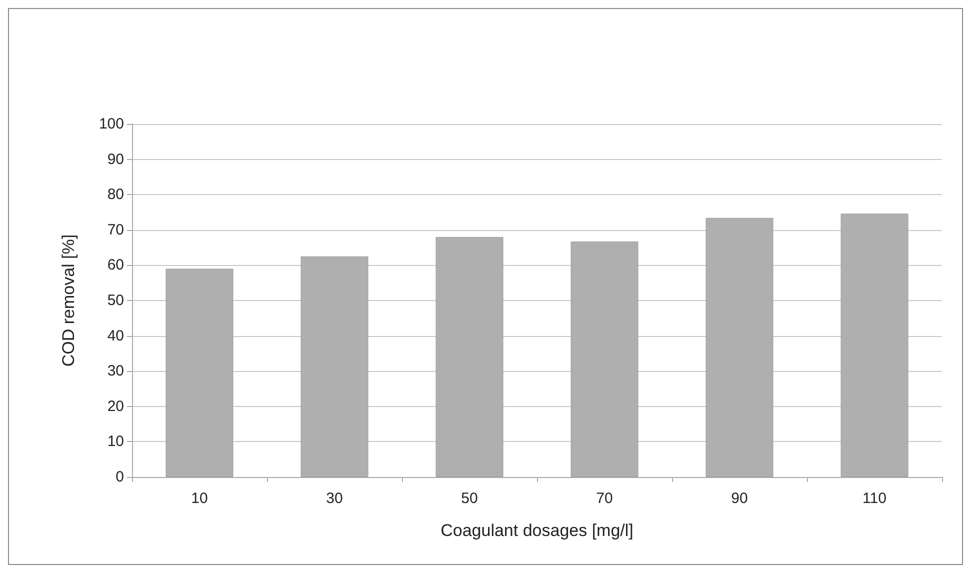 The image size is (971, 573). Describe the element at coordinates (469, 498) in the screenshot. I see `x-tick-label: 50` at that location.